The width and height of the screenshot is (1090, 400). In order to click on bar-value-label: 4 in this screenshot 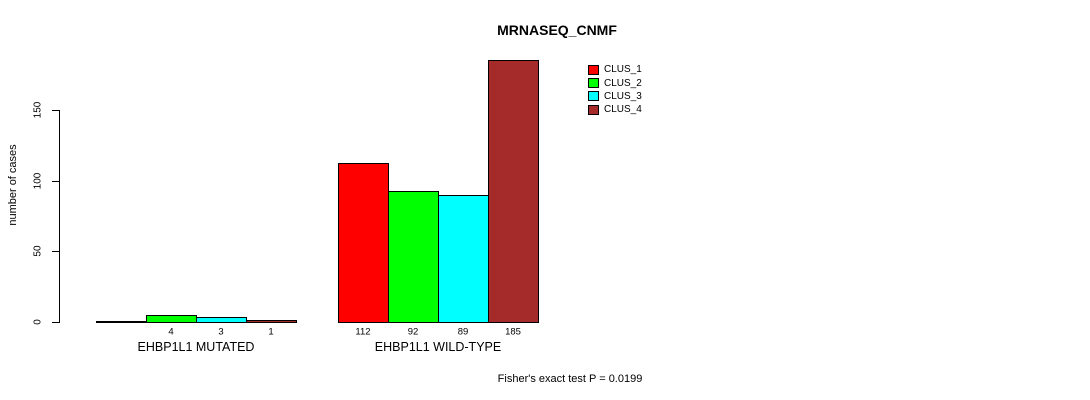, I will do `click(171, 332)`.